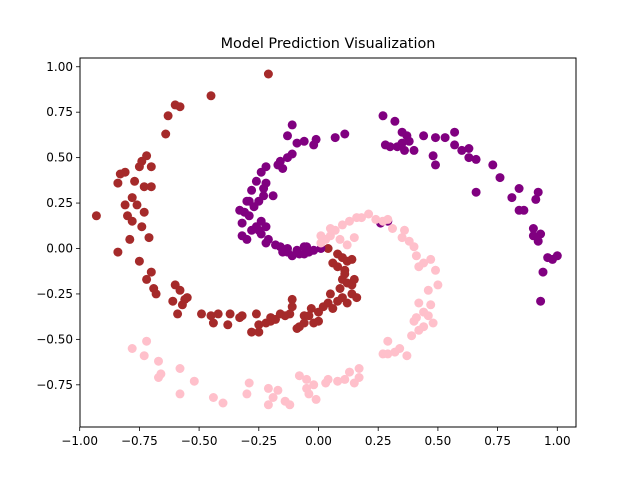  Describe the element at coordinates (54, 339) in the screenshot. I see `y-tick-label: −0.50` at that location.